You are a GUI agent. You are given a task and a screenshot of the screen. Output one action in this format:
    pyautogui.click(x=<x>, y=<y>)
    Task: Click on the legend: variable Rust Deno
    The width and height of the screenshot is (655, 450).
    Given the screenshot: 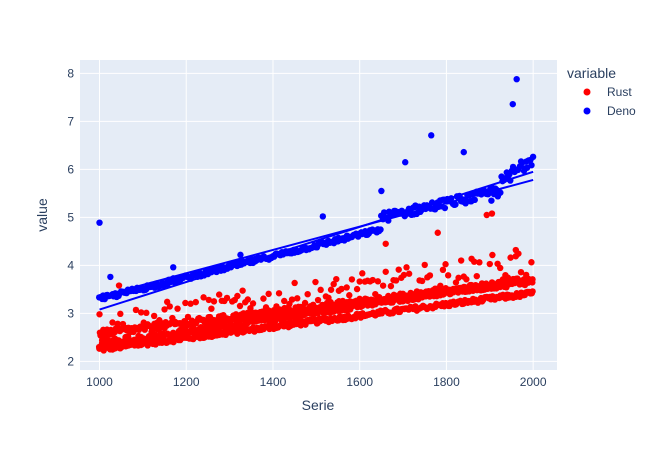 What is the action you would take?
    pyautogui.click(x=601, y=91)
    